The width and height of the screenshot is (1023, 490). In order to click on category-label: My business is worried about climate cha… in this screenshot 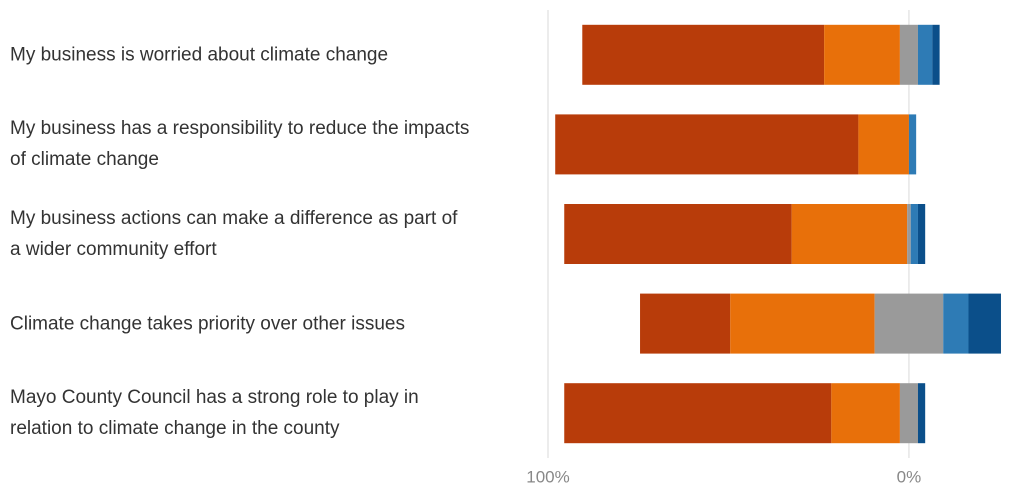, I will do `click(199, 55)`.